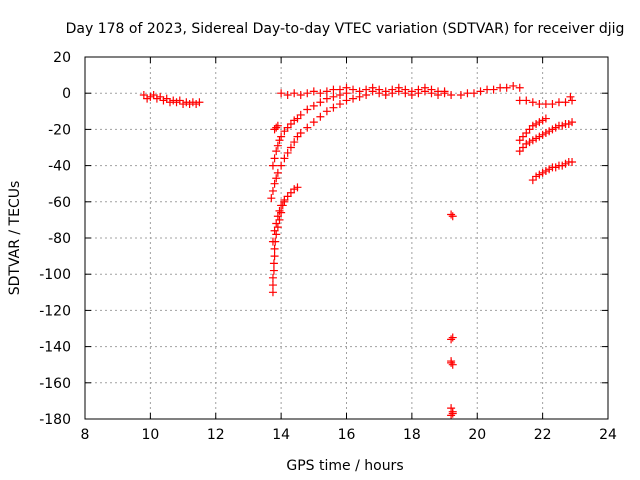  What do you see at coordinates (15, 238) in the screenshot?
I see `y-axis-title: SDTVAR / TECUs` at bounding box center [15, 238].